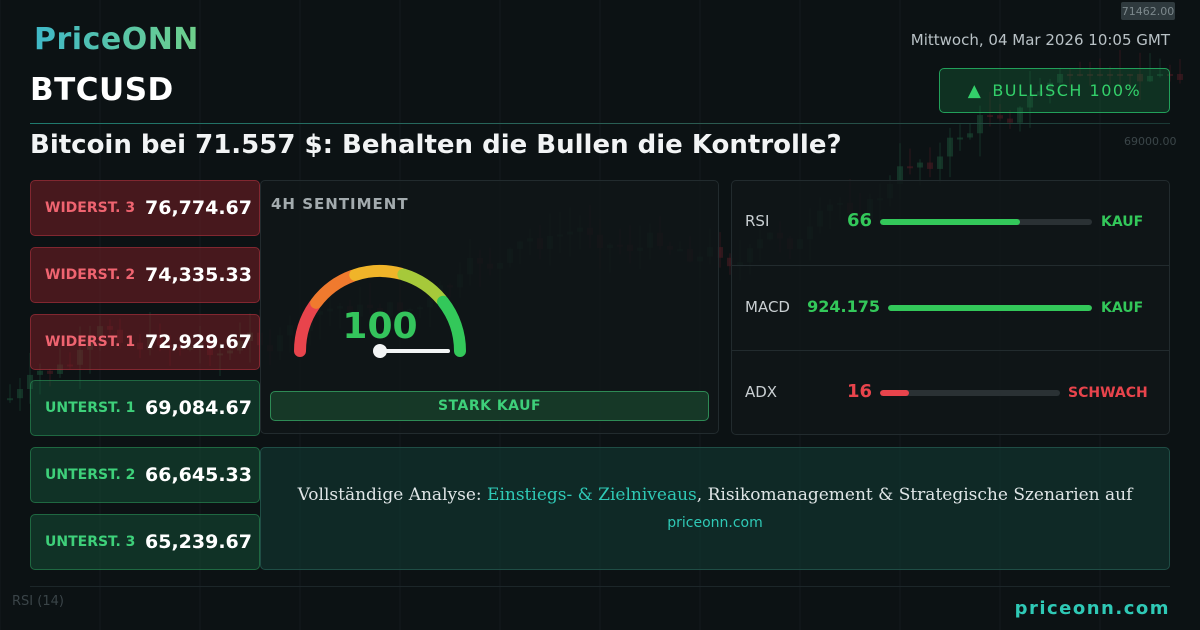 The image size is (1200, 630). I want to click on sentiment-gauge, so click(380, 311).